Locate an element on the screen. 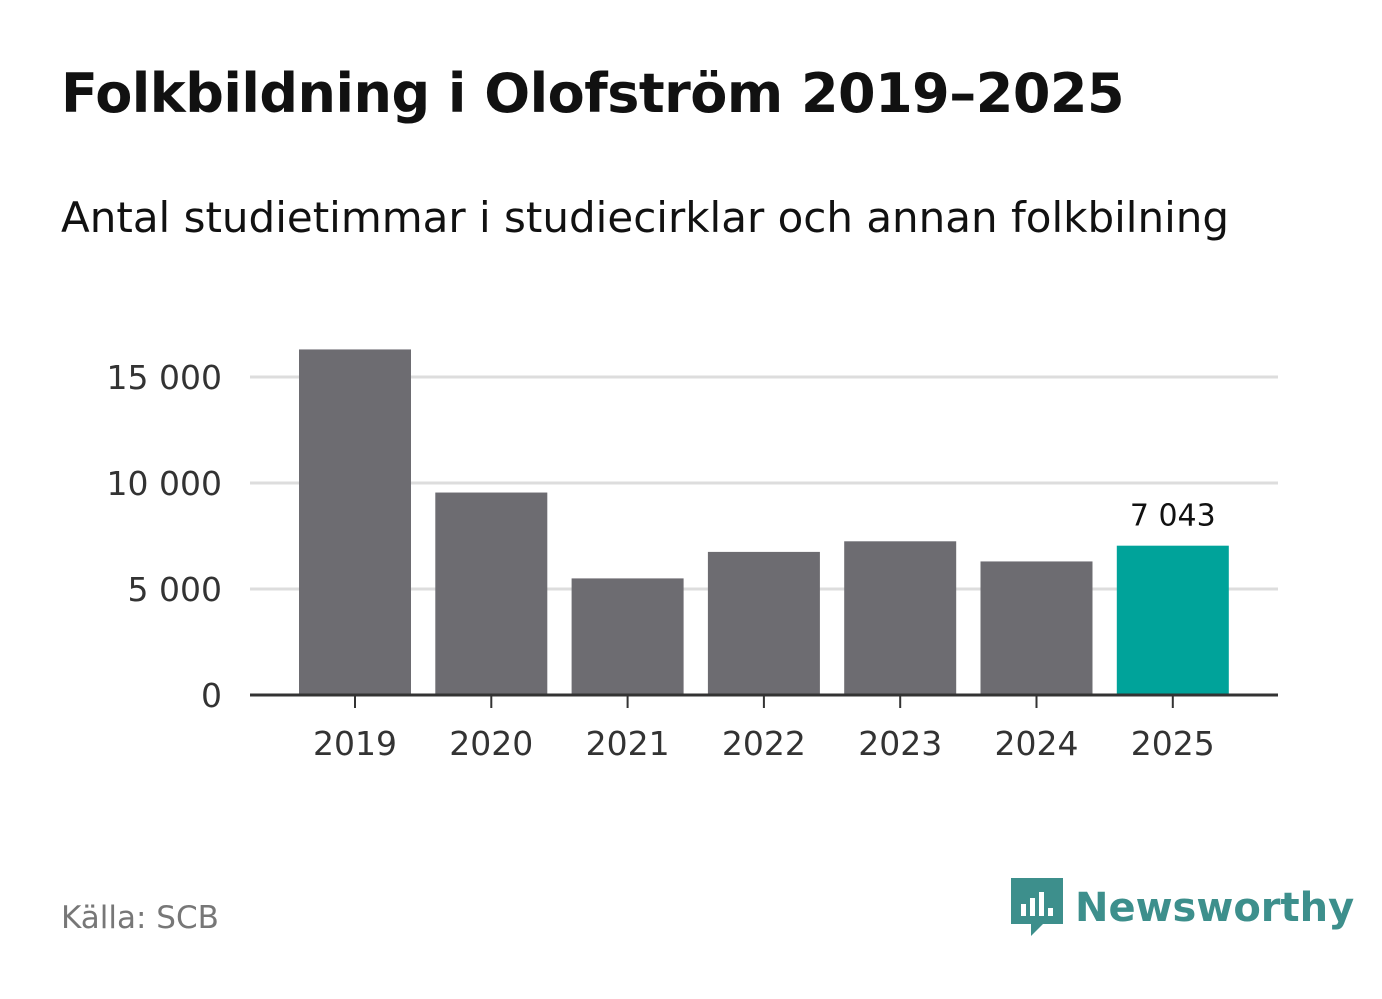 This screenshot has height=999, width=1382. x-tick-label: 2021 is located at coordinates (628, 743).